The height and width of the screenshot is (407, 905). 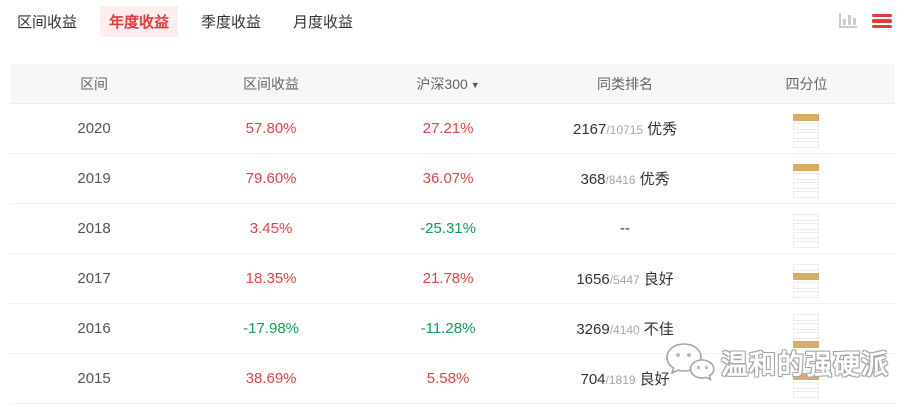 What do you see at coordinates (442, 83) in the screenshot?
I see `header-benchmark-label: 沪深300` at bounding box center [442, 83].